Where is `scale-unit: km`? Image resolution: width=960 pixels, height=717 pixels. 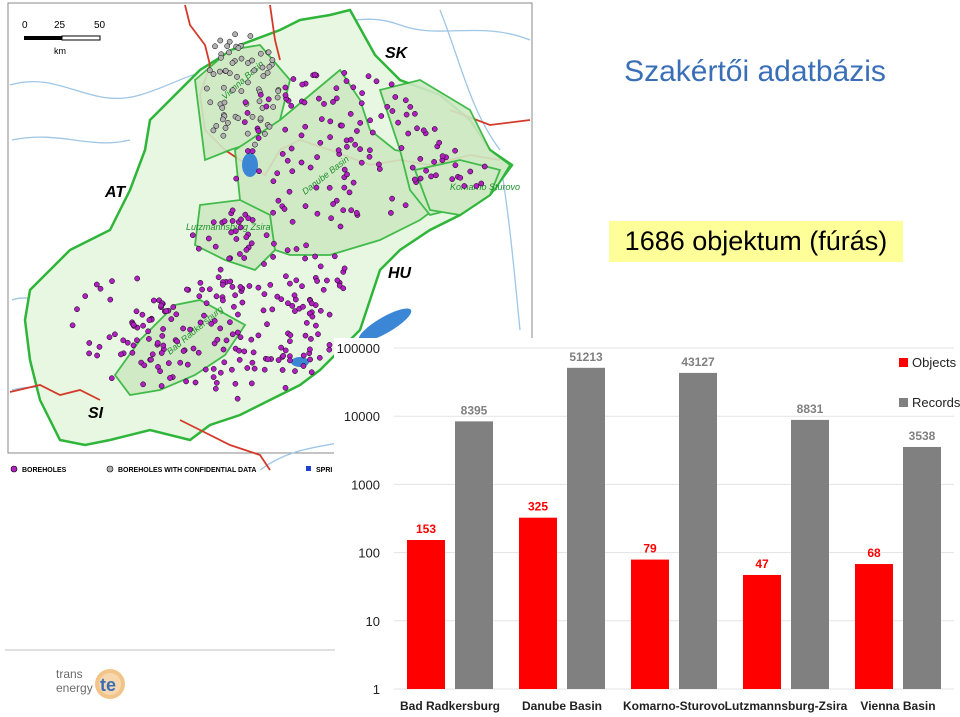 scale-unit: km is located at coordinates (60, 51).